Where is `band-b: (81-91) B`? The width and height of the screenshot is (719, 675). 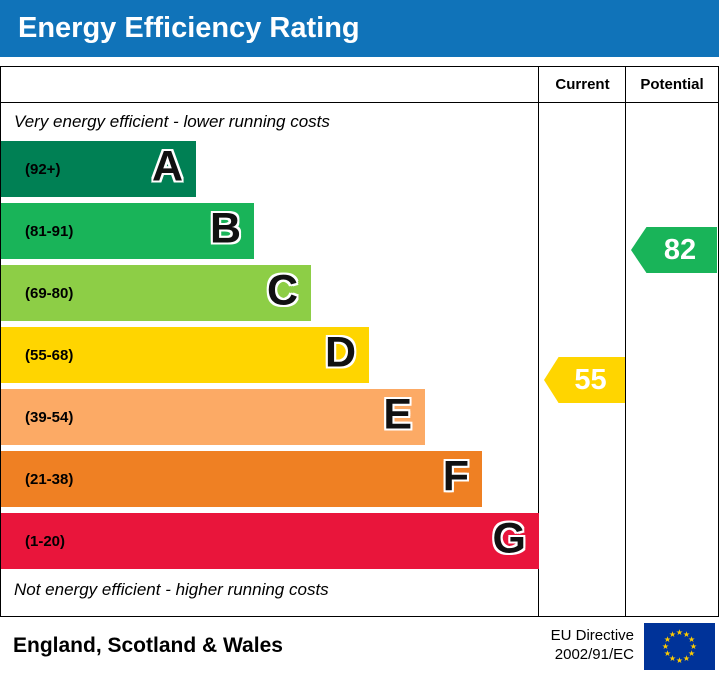 band-b: (81-91) B is located at coordinates (127, 231).